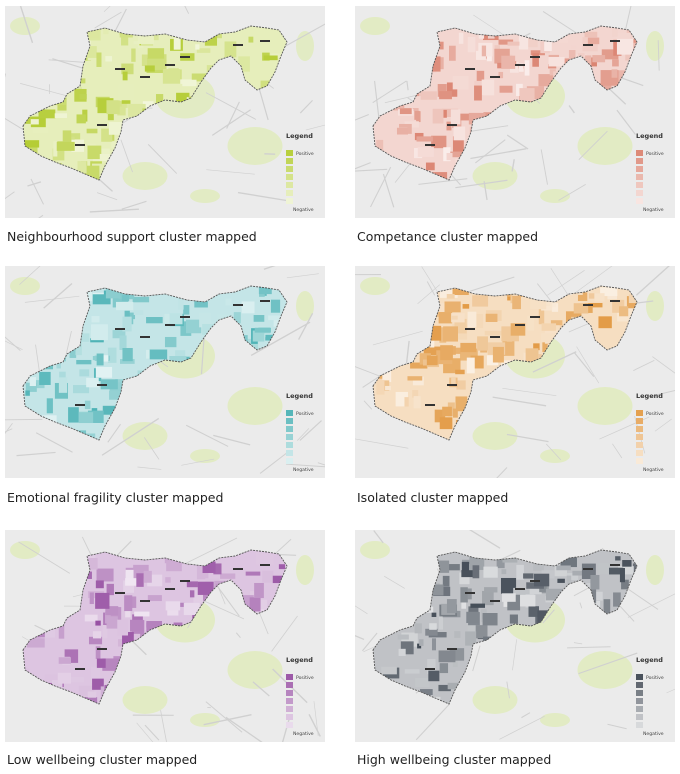 The height and width of the screenshot is (774, 680). Describe the element at coordinates (655, 678) in the screenshot. I see `legend-positive-label: Positive` at that location.